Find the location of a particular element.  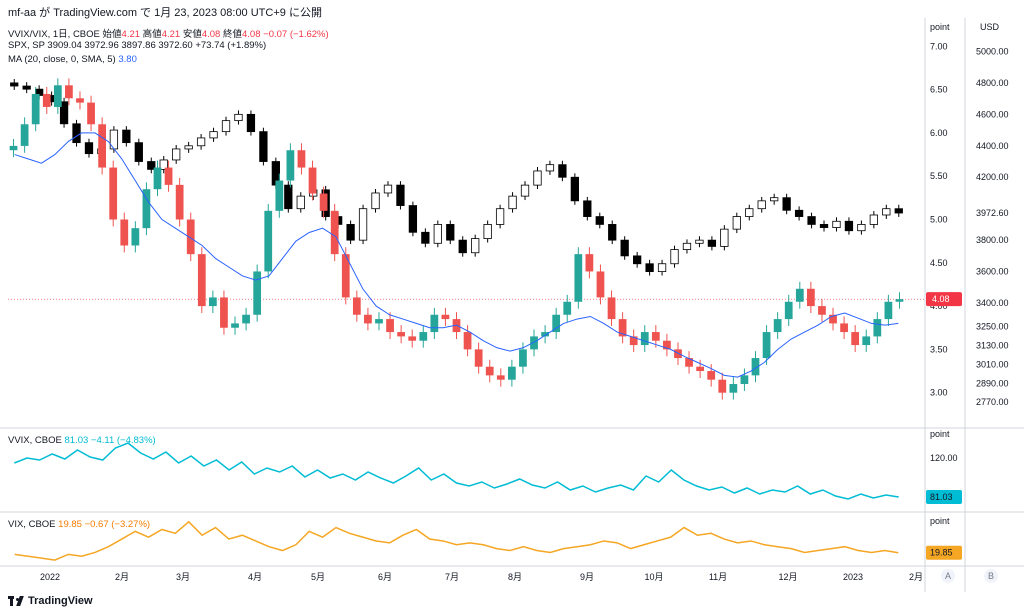

legend-low-label: 安値 is located at coordinates (192, 34).